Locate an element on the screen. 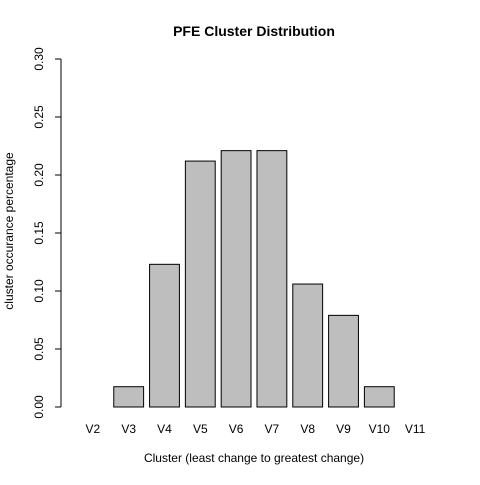  bar-v9 is located at coordinates (343, 361).